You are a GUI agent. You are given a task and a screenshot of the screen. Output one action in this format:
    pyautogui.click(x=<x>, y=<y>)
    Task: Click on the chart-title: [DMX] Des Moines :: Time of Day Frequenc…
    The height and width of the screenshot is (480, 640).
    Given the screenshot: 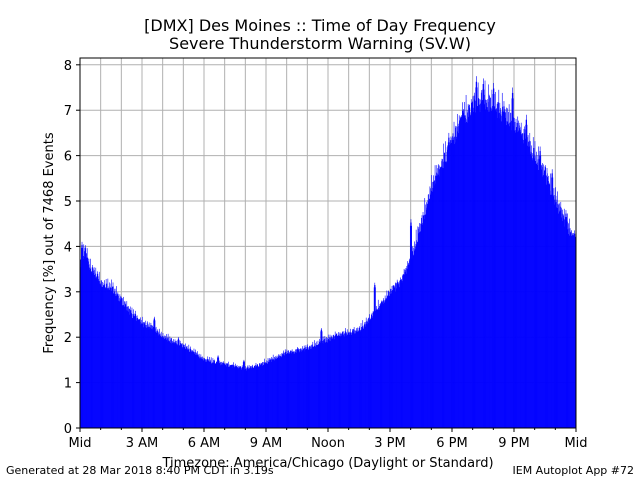 What is the action you would take?
    pyautogui.click(x=320, y=25)
    